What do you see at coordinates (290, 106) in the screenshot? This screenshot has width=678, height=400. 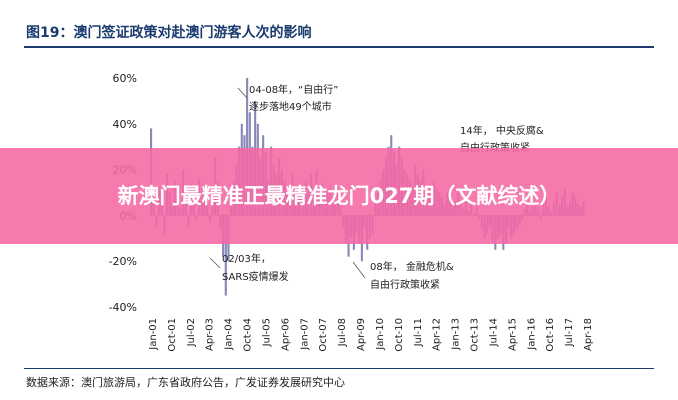 I see `annotation-ann1-line2: 逐步落地49个城市` at bounding box center [290, 106].